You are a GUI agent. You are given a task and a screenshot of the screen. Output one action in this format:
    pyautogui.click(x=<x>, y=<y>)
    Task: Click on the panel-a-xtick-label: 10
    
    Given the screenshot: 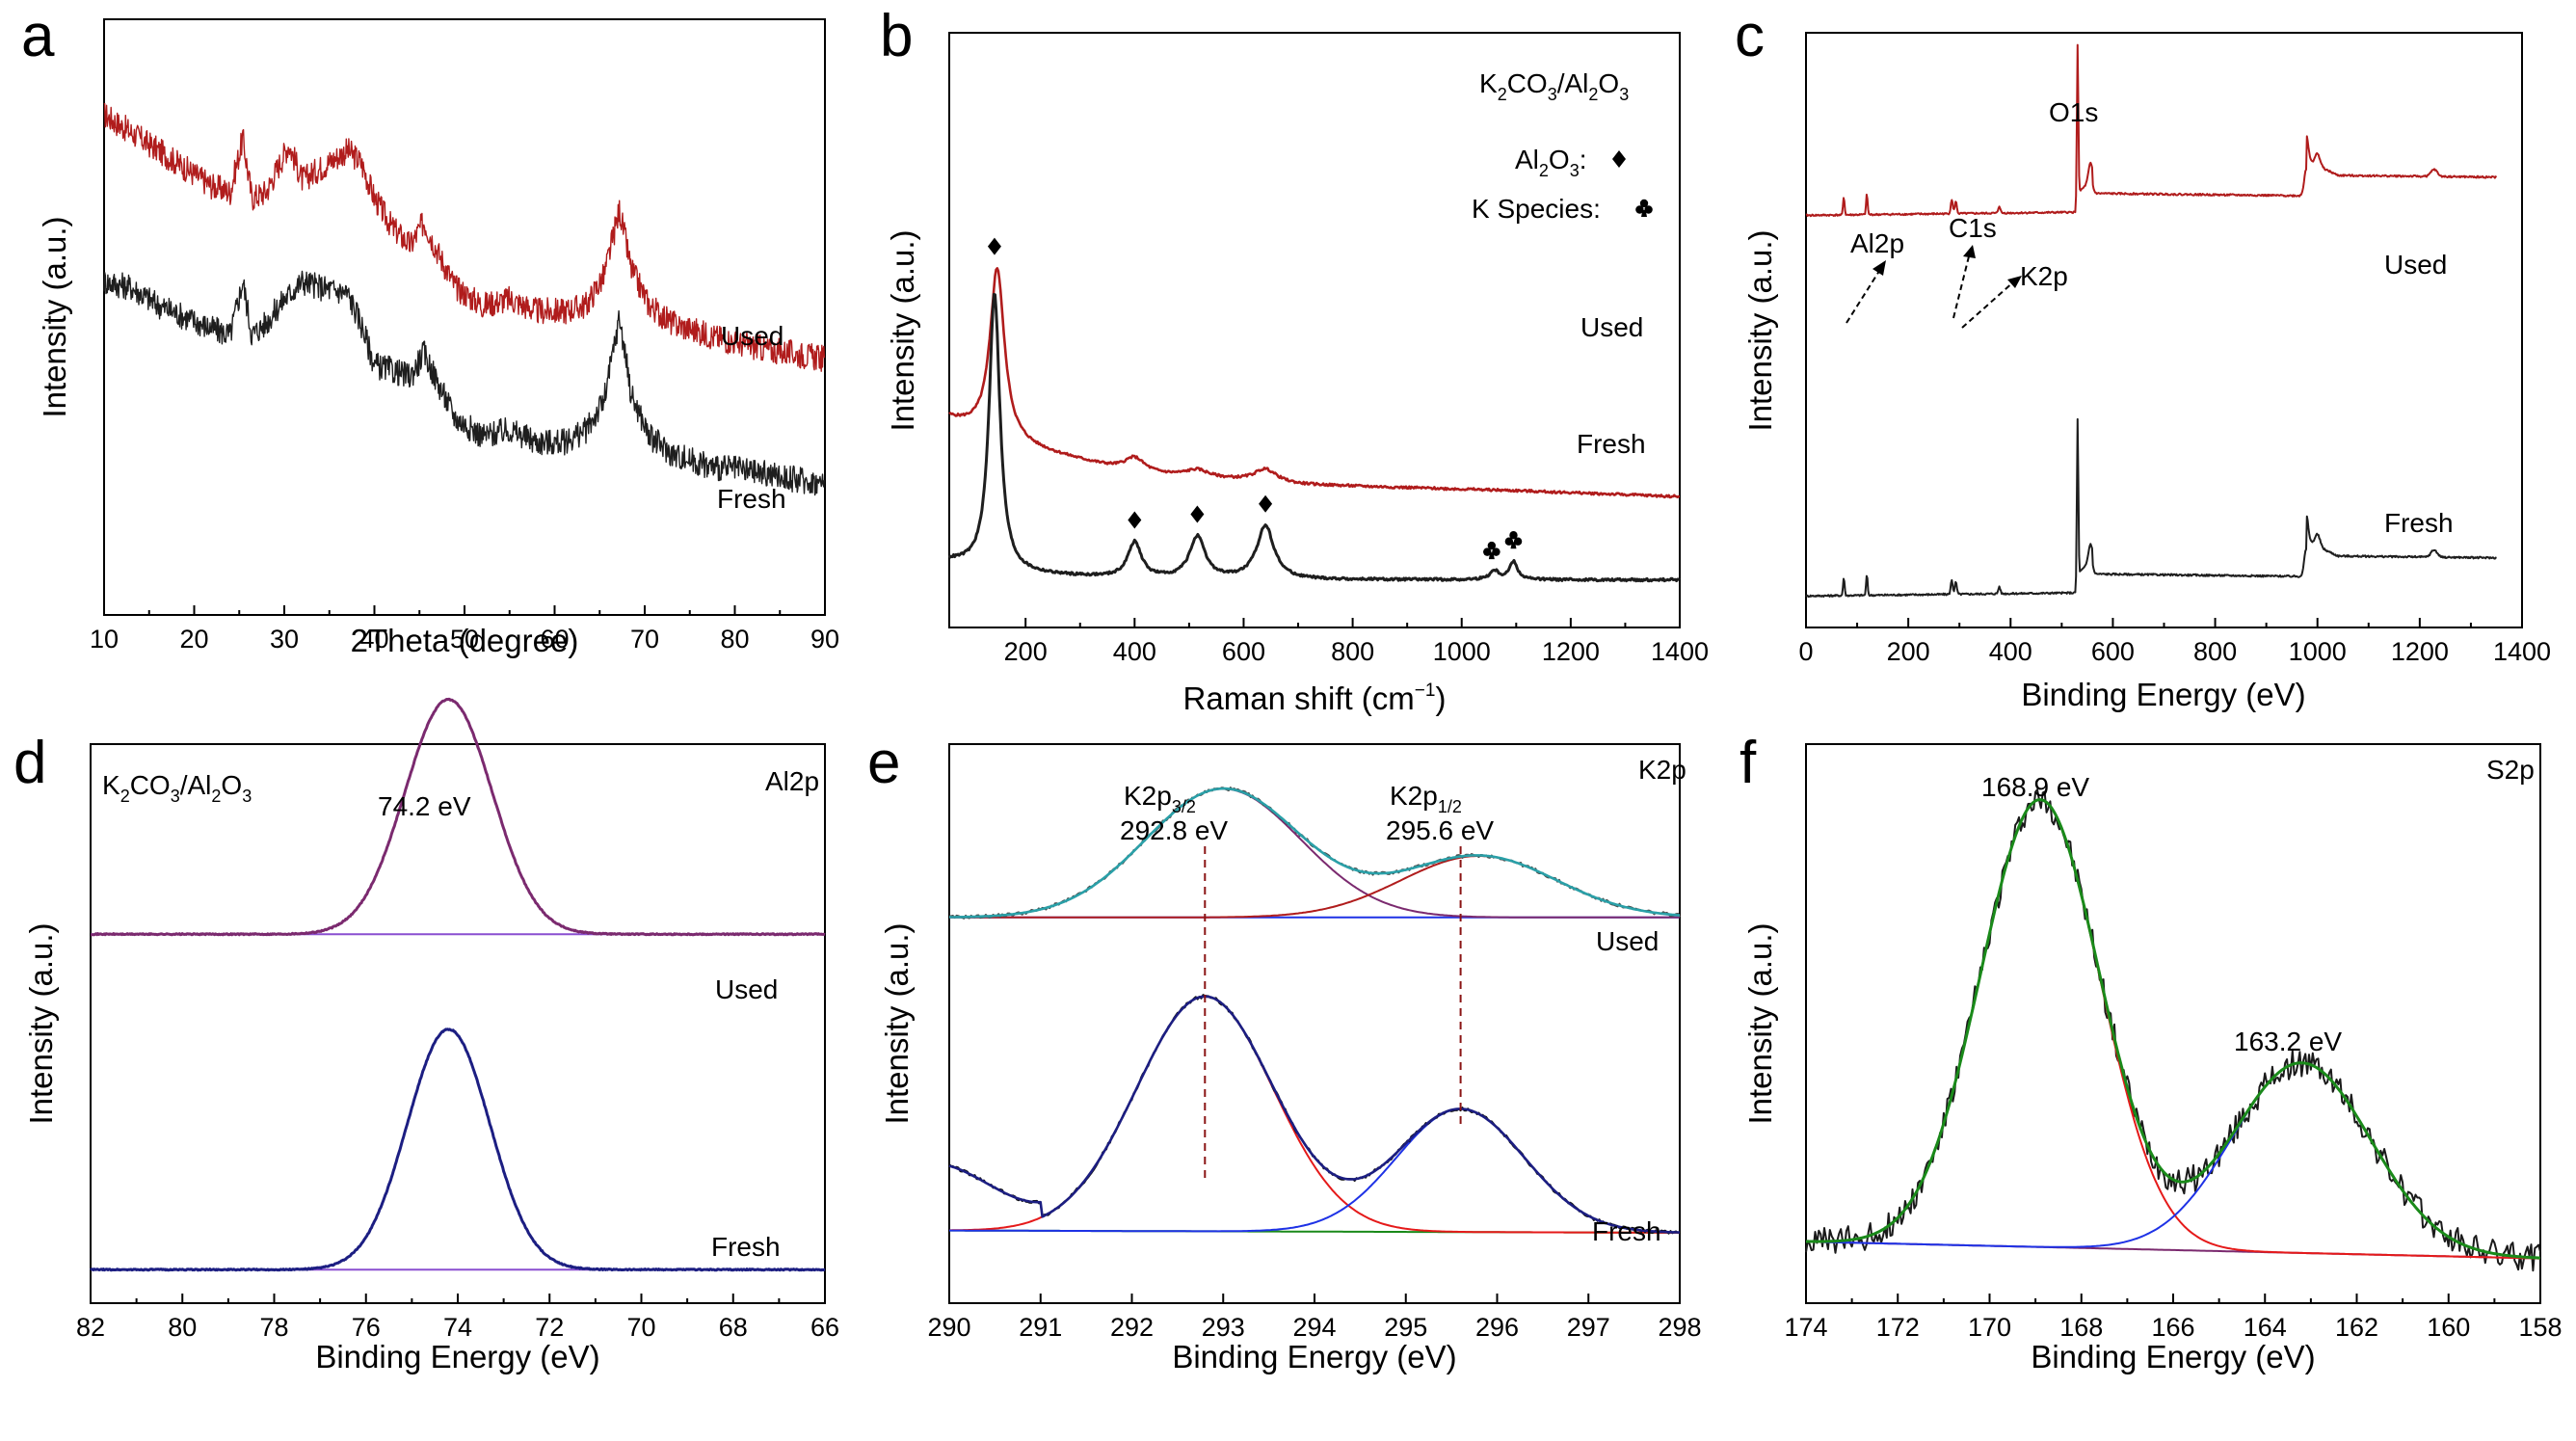 What is the action you would take?
    pyautogui.click(x=104, y=639)
    